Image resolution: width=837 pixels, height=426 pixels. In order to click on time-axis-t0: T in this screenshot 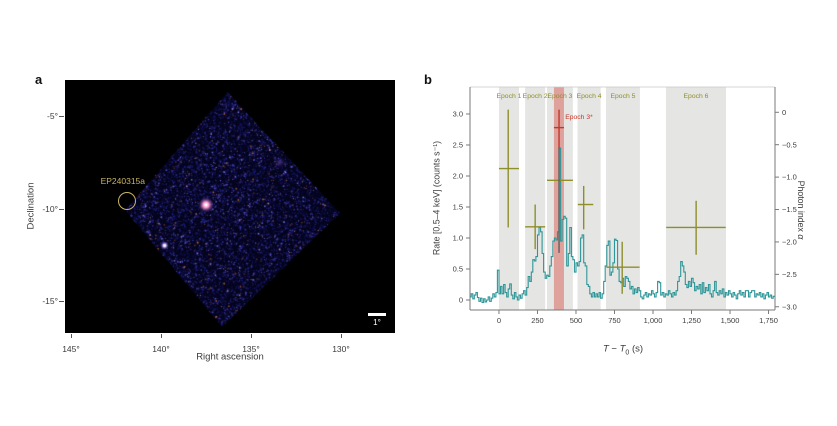, I will do `click(622, 349)`.